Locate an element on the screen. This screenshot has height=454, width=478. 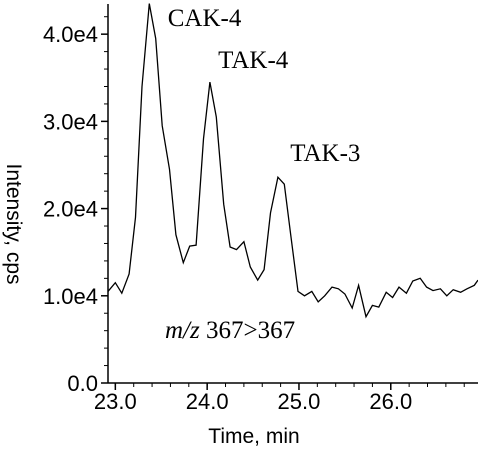
mz-annotation-value: 367>367 is located at coordinates (247, 330).